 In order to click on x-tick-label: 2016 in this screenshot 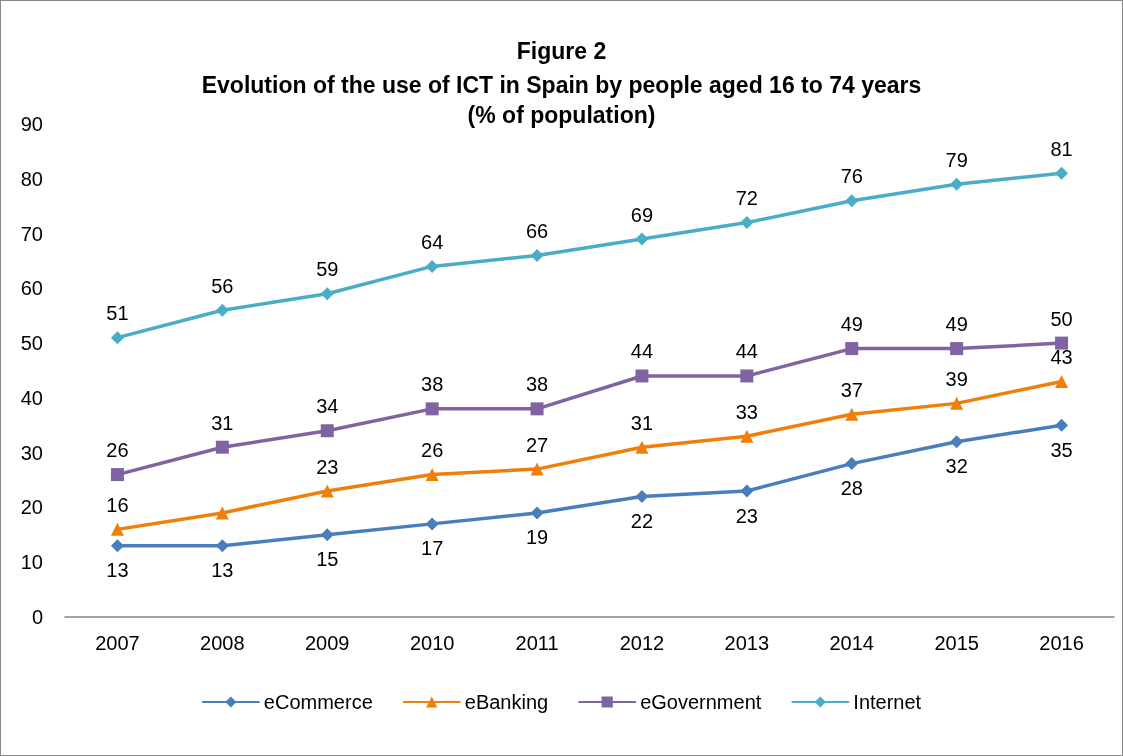, I will do `click(1061, 643)`.